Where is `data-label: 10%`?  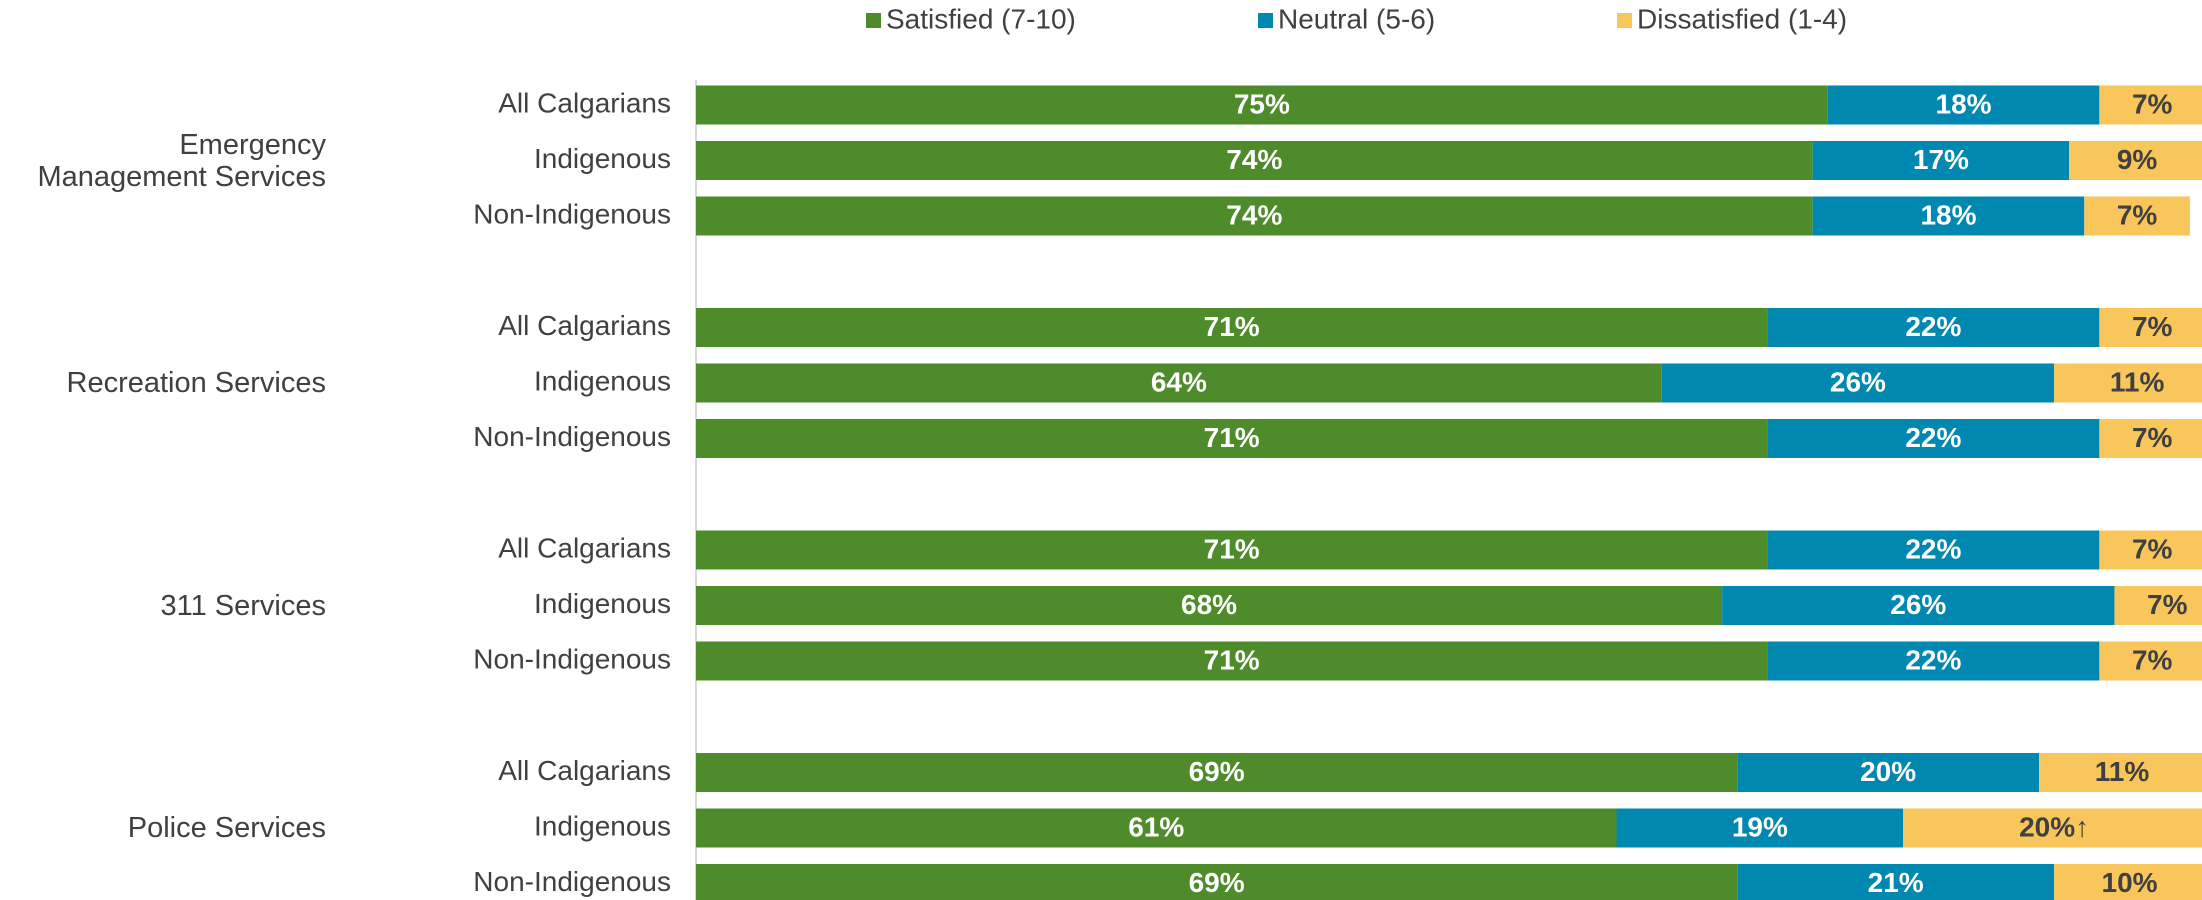 data-label: 10% is located at coordinates (2130, 882).